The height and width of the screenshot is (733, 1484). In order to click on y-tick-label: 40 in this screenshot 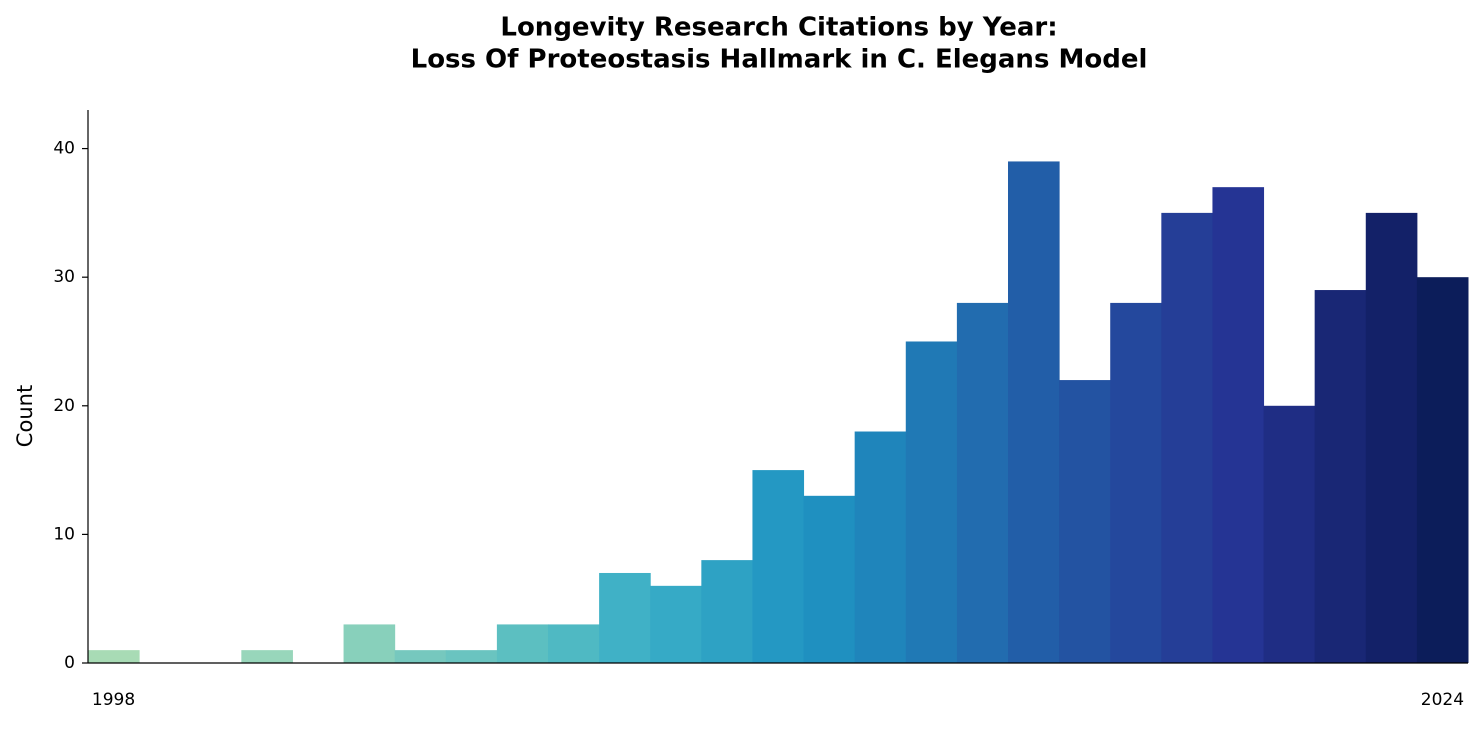, I will do `click(64, 149)`.